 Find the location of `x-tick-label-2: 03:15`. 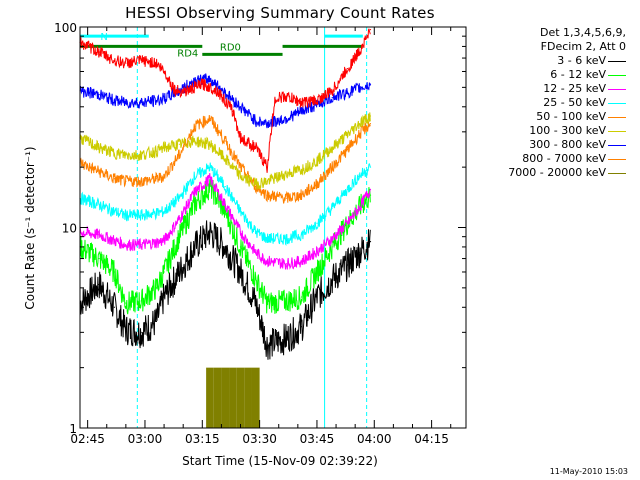

x-tick-label-2: 03:15 is located at coordinates (202, 439).